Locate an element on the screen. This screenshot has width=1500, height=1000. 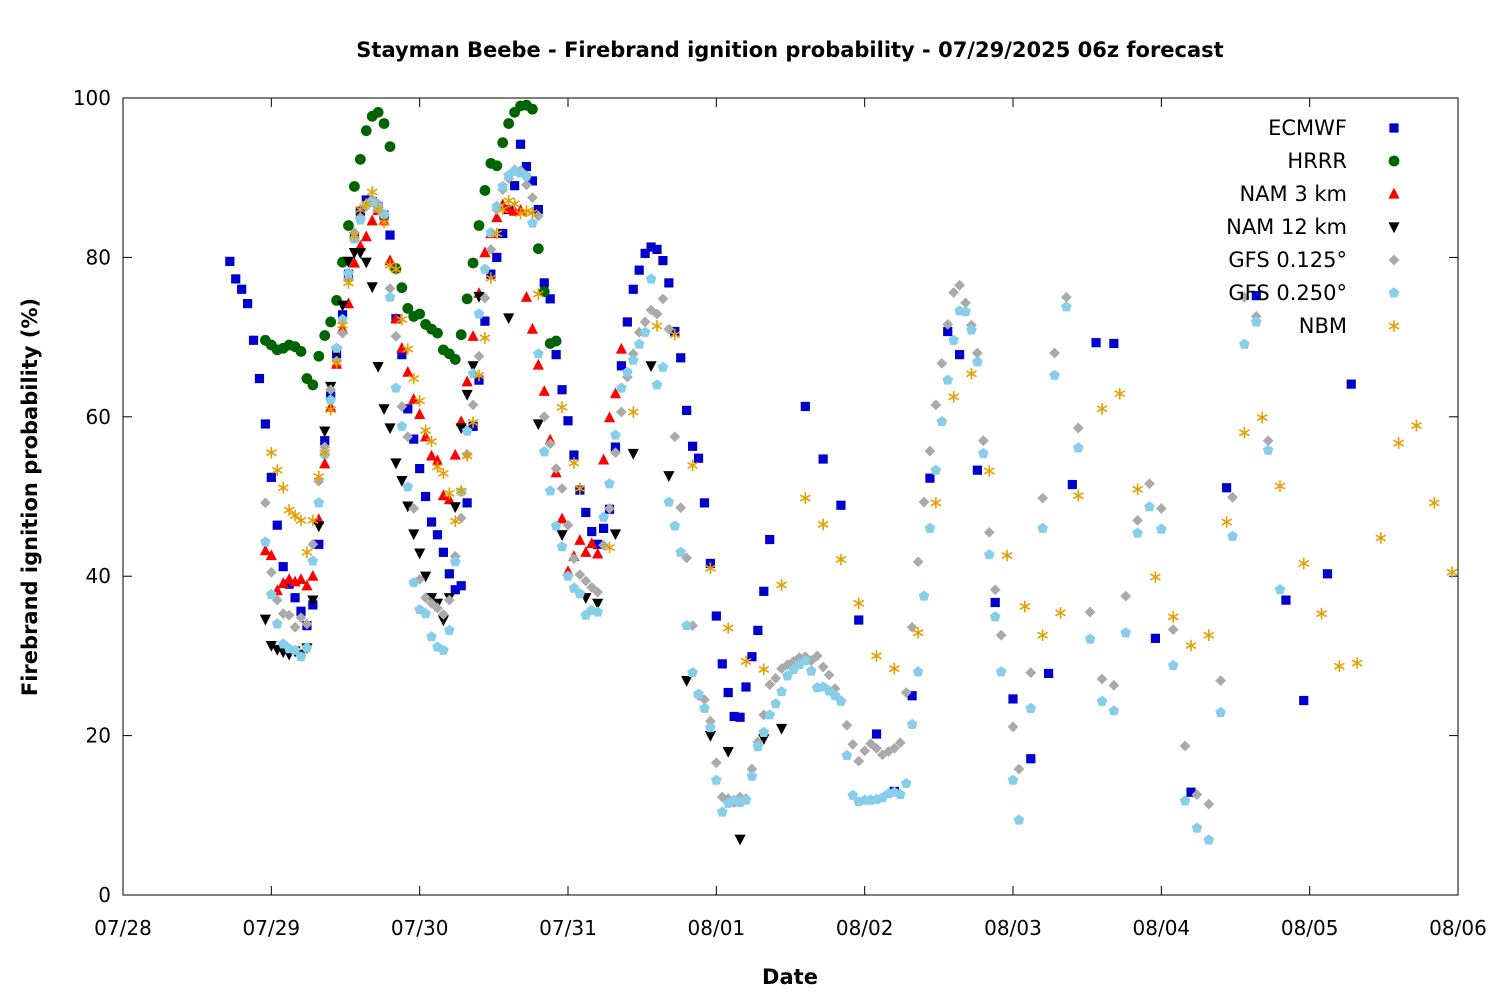
legend-label-nam-12-km: NAM 12 km is located at coordinates (1286, 227).